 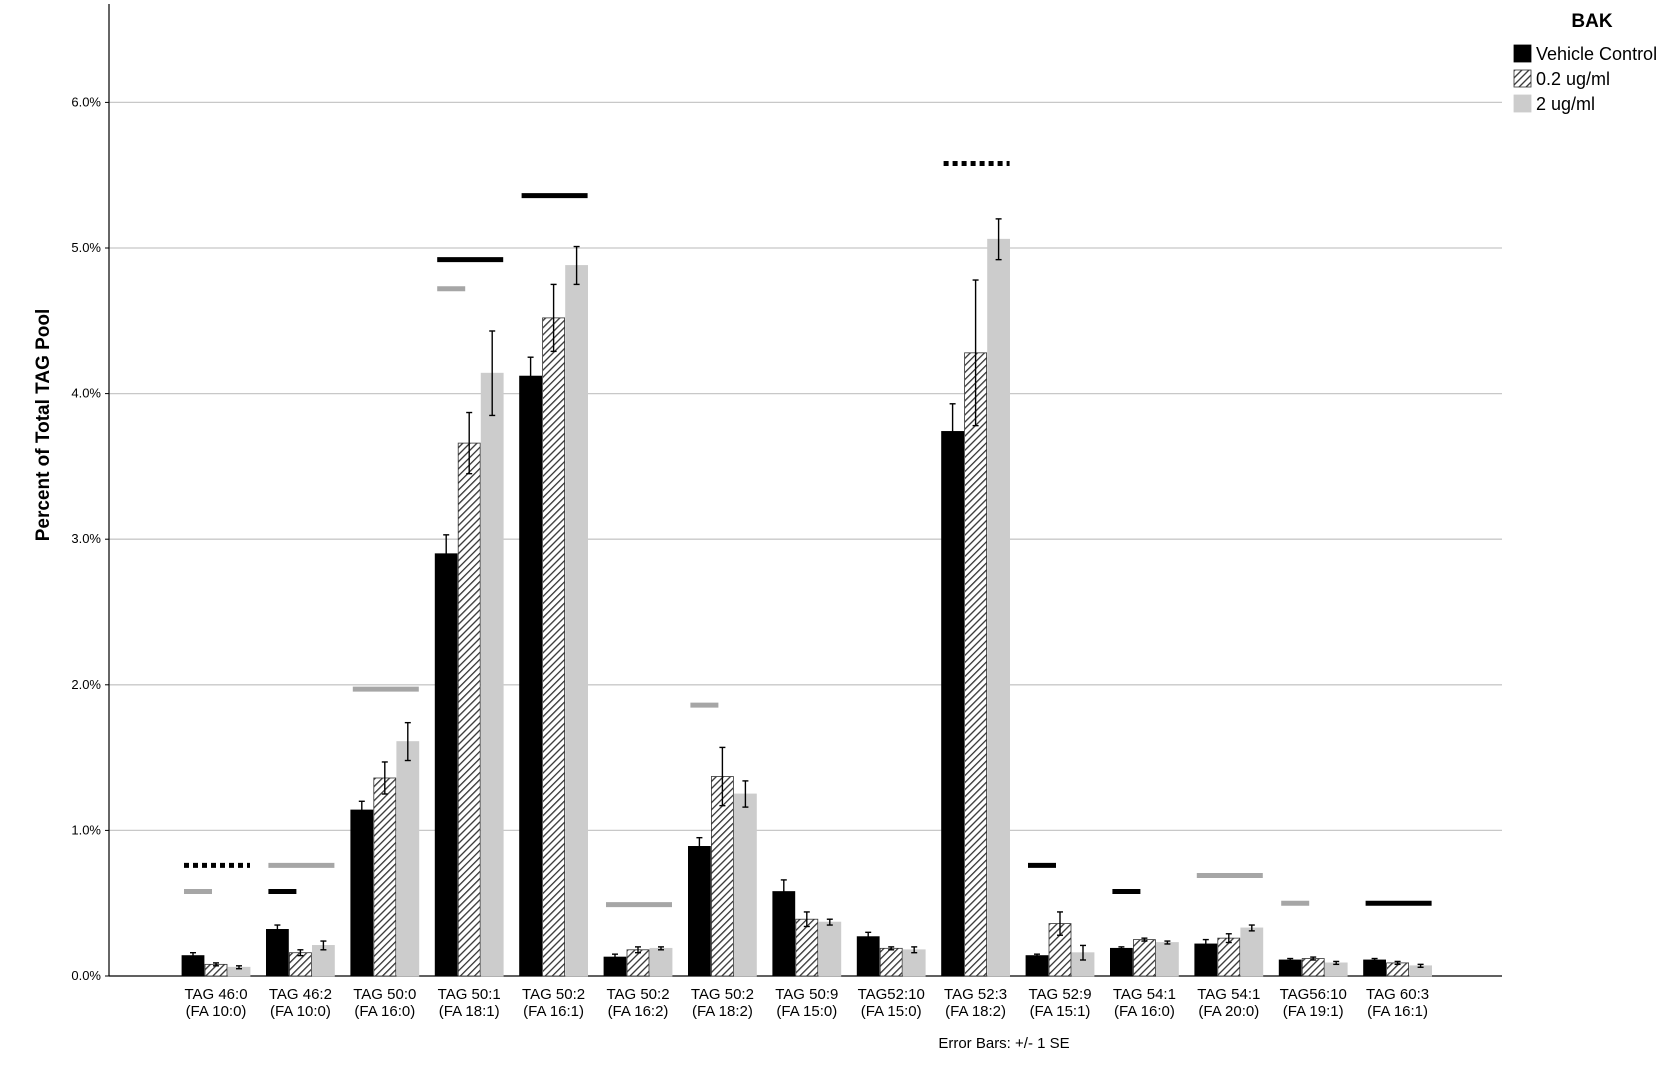 What do you see at coordinates (86, 684) in the screenshot?
I see `y-tick-label: 2.0%` at bounding box center [86, 684].